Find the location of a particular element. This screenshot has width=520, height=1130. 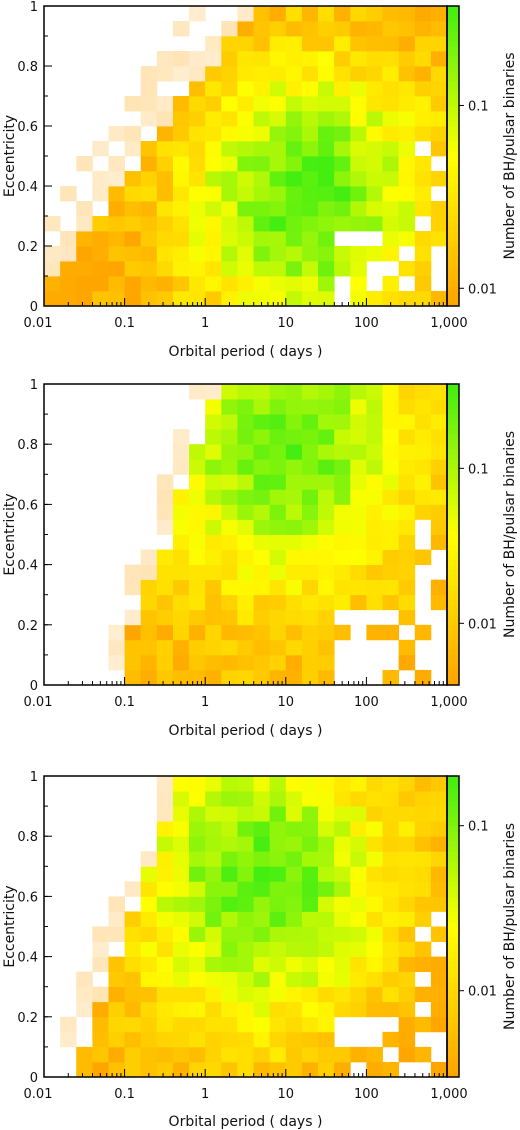

y-tick-label: 0.8 is located at coordinates (27, 67).